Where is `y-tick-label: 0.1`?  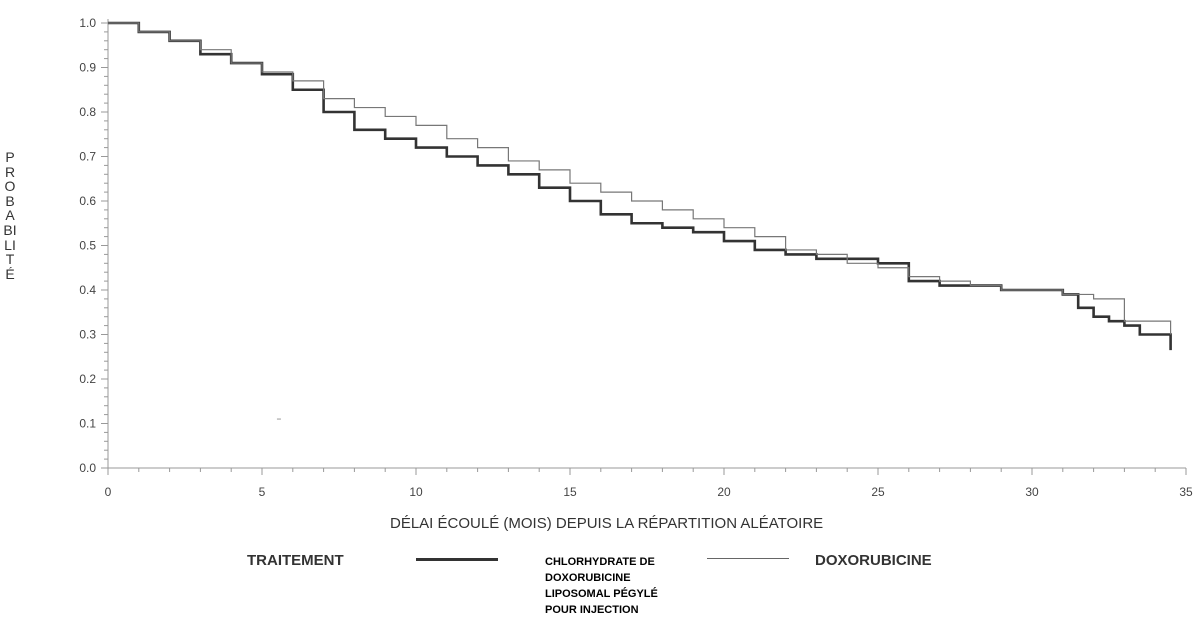 y-tick-label: 0.1 is located at coordinates (87, 424).